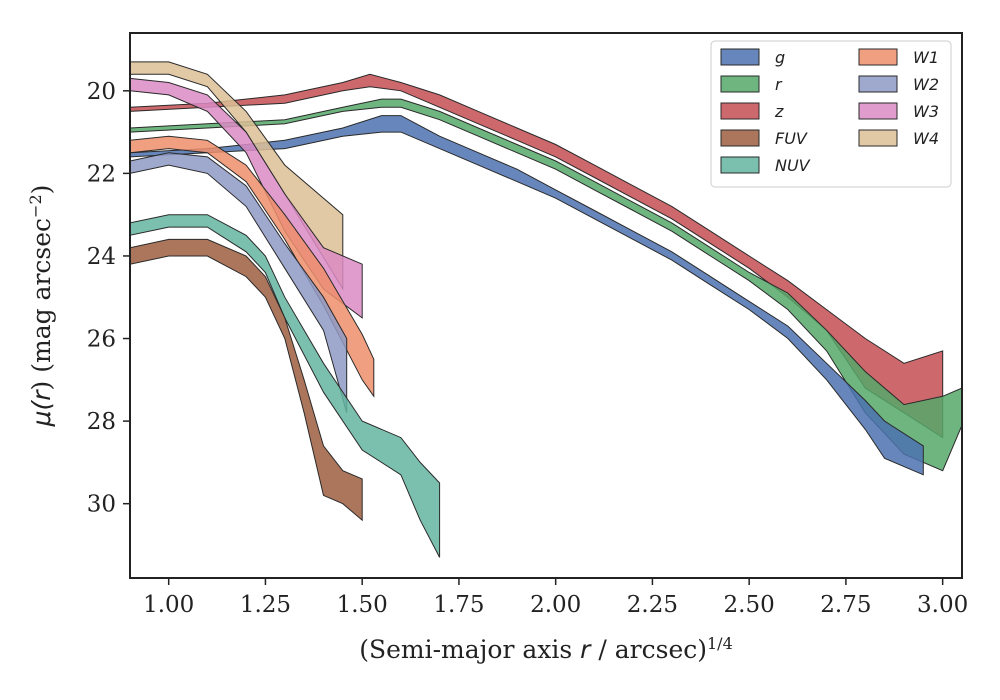 The height and width of the screenshot is (700, 1000). What do you see at coordinates (740, 165) in the screenshot?
I see `legend-swatch-nuv` at bounding box center [740, 165].